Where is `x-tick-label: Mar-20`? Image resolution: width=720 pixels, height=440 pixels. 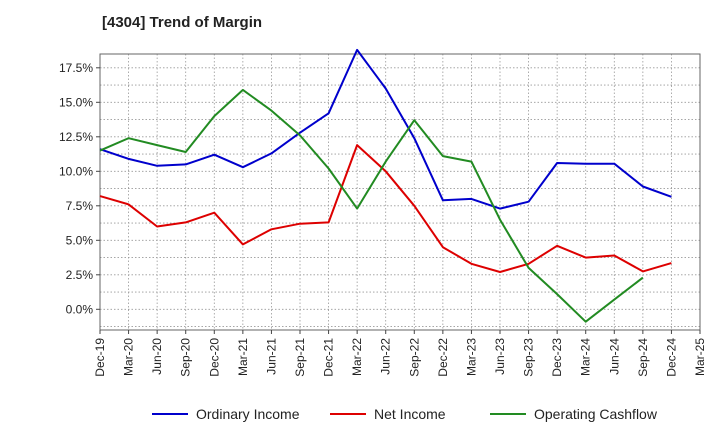
x-tick-label: Mar-20 is located at coordinates (129, 357).